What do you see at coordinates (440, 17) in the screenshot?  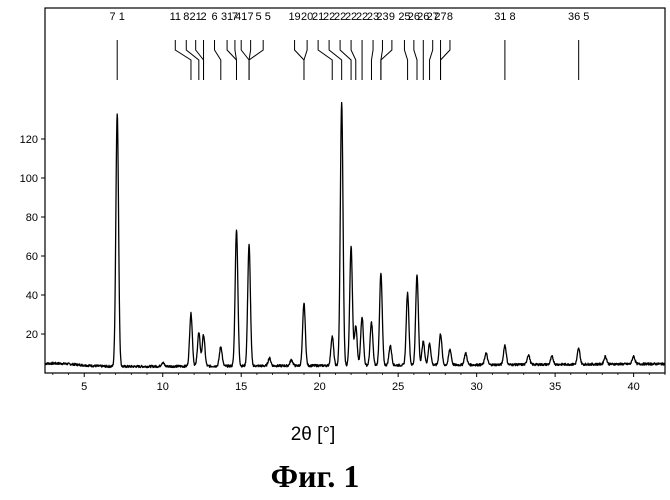 I see `peak-label-text: 27` at bounding box center [440, 17].